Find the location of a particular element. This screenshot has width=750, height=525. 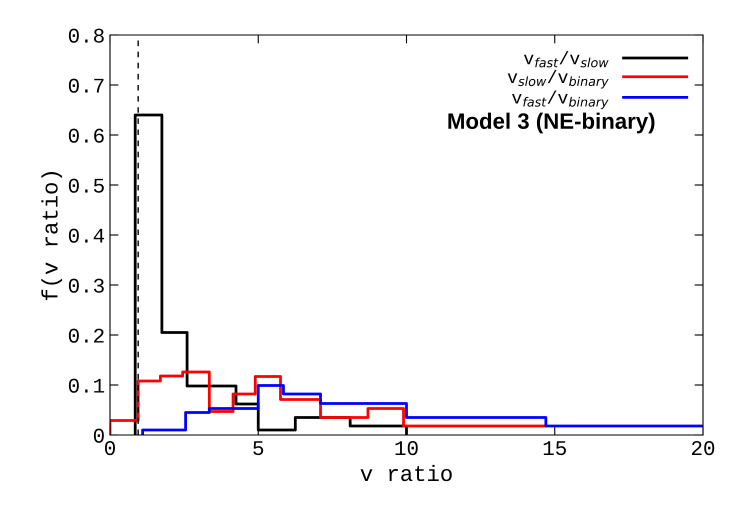

y-tick-label: 0.6 is located at coordinates (86, 135).